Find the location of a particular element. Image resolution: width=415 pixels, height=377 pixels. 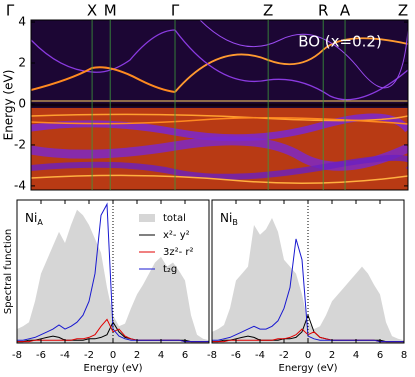

legend-label: 3z²- r² is located at coordinates (178, 252).